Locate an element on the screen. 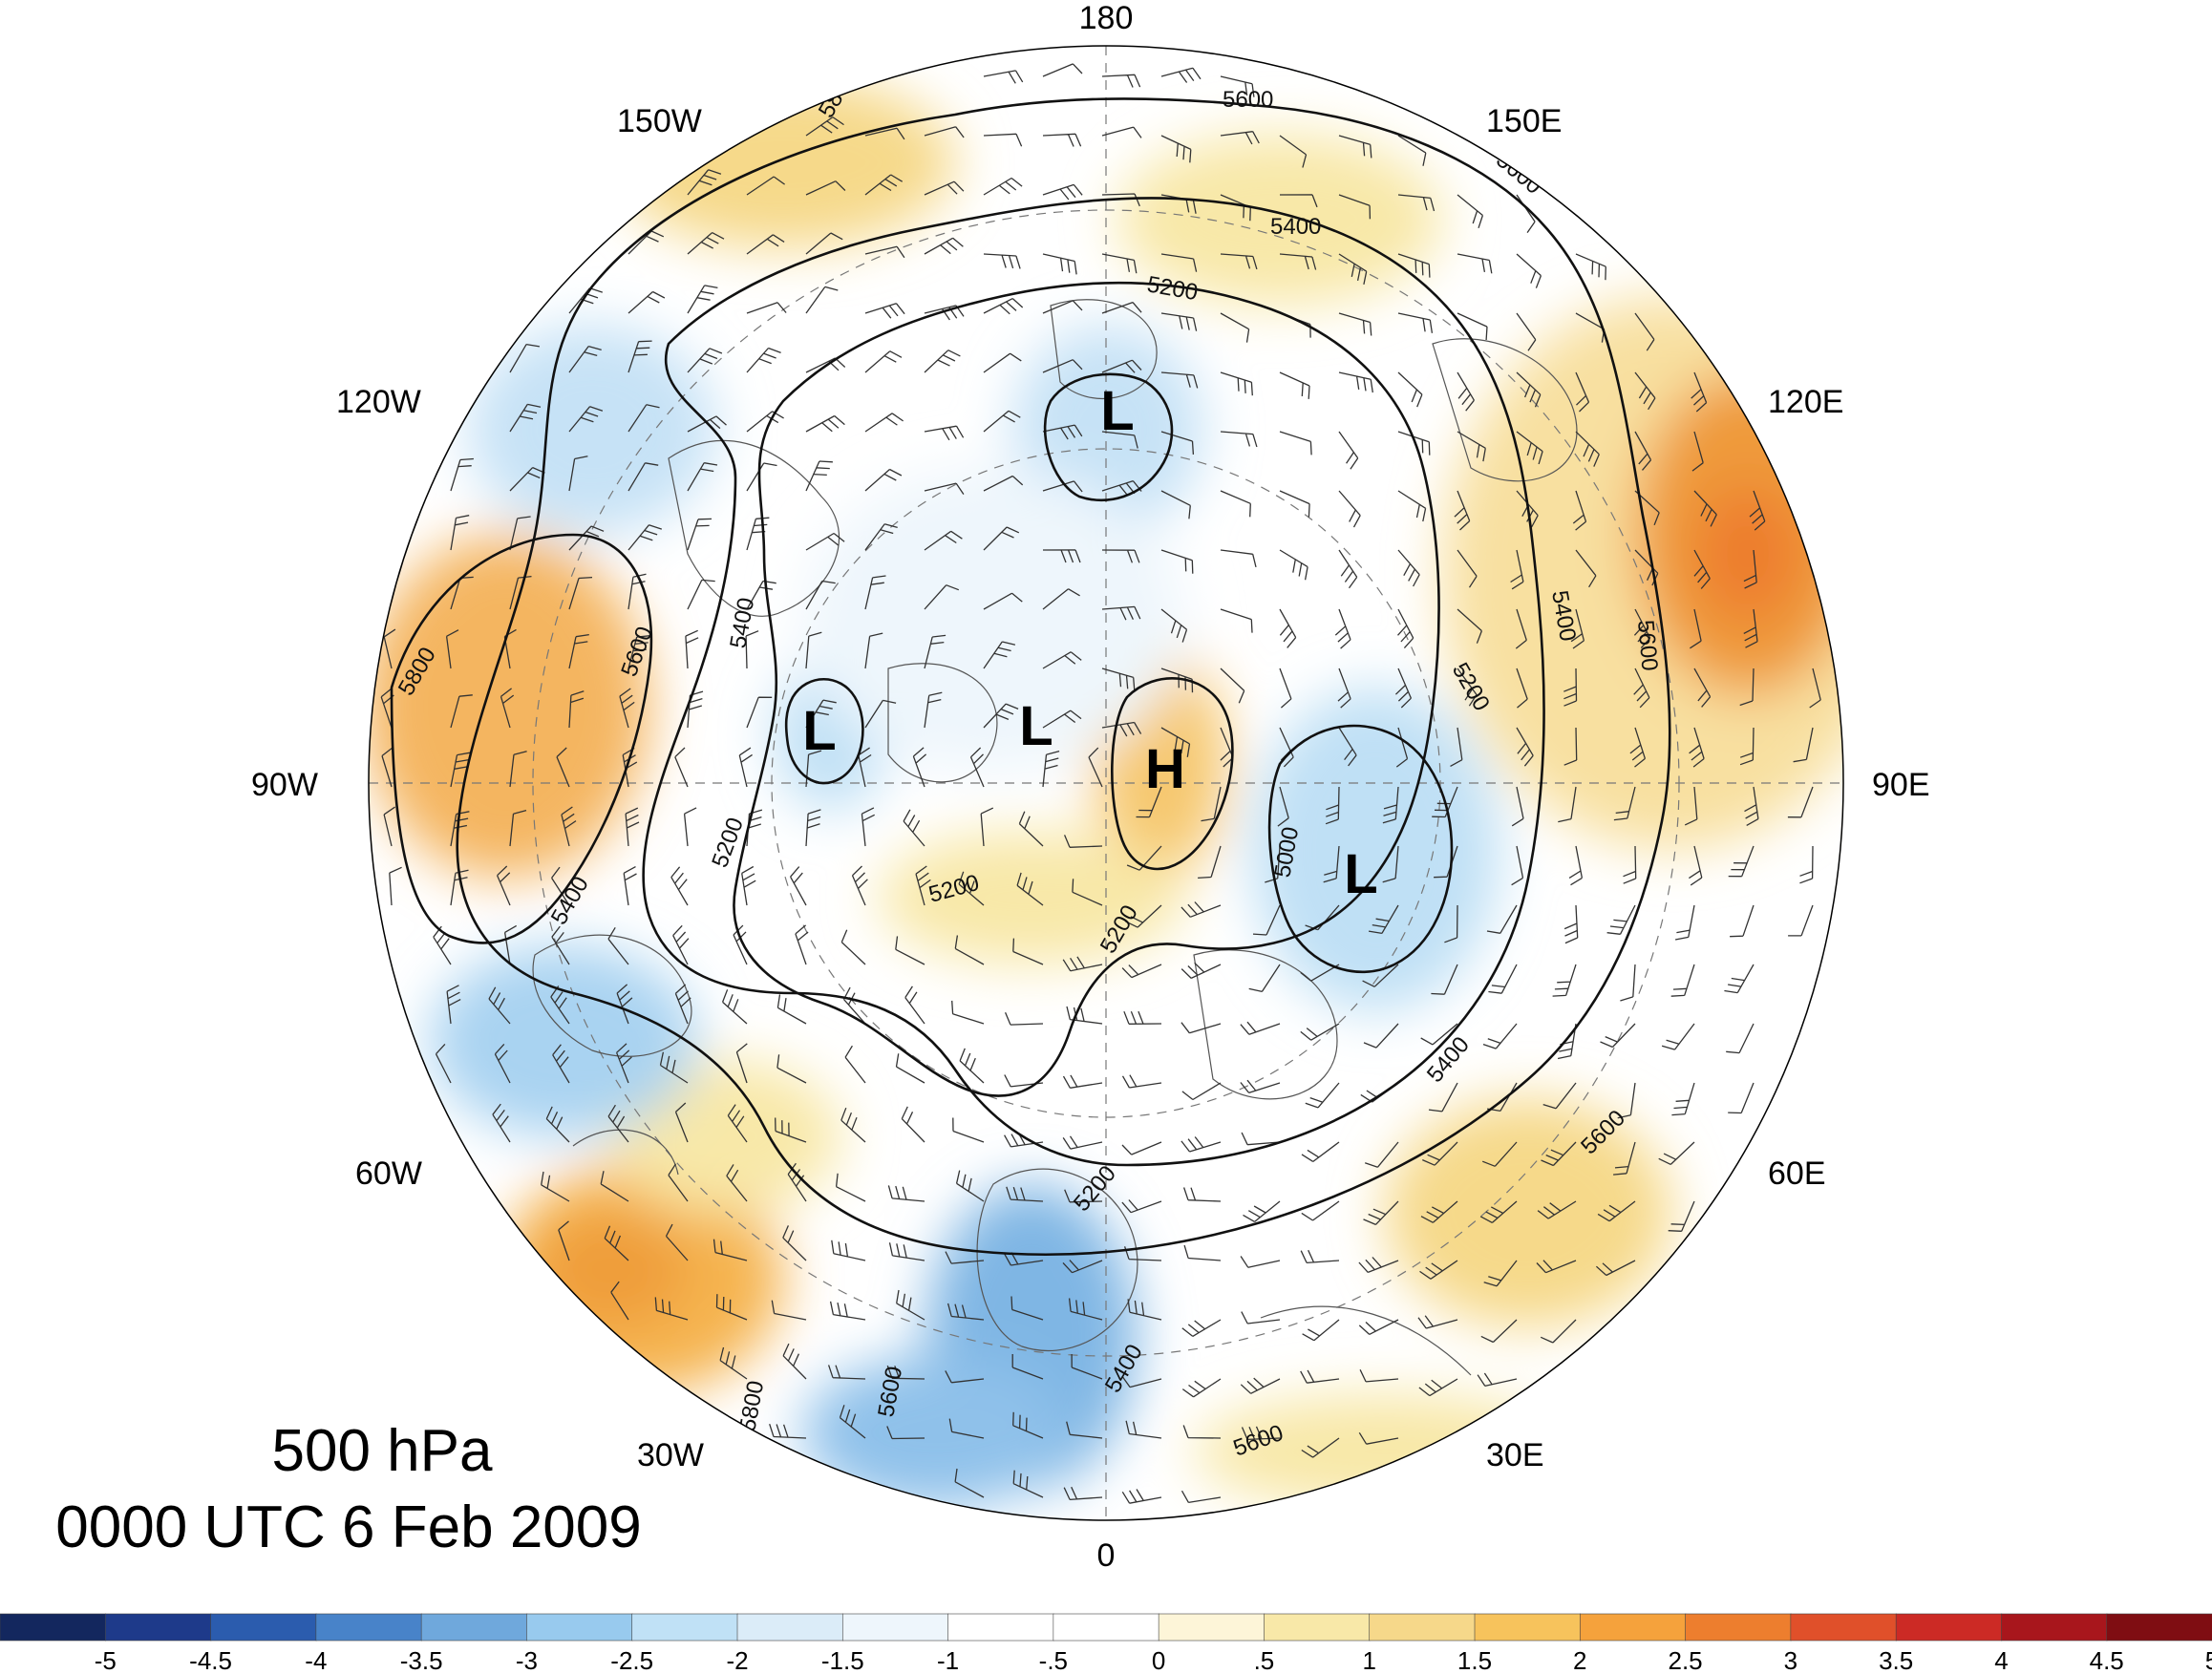 Image resolution: width=2212 pixels, height=1674 pixels. lon-label-30e: 30E is located at coordinates (1515, 1455).